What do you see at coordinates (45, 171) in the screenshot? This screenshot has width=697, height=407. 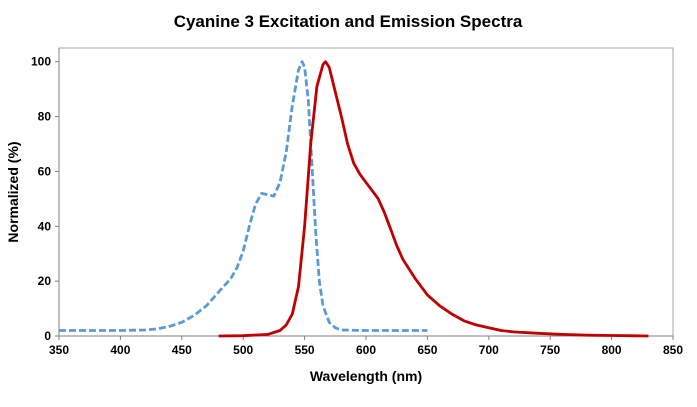 I see `y-tick-label: 60` at bounding box center [45, 171].